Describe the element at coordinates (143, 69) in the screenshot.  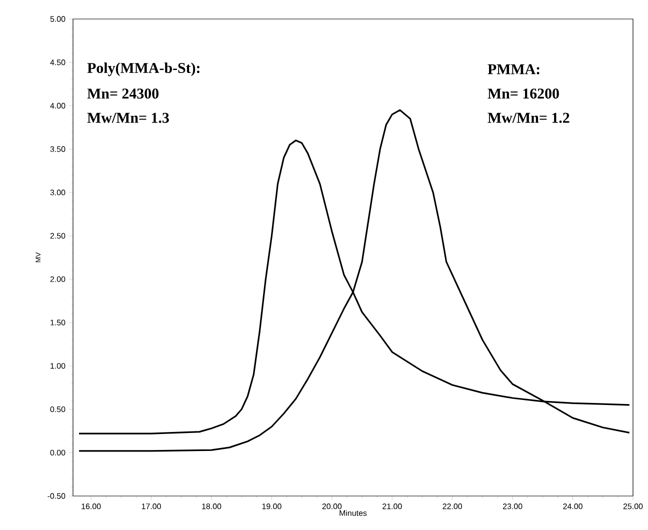
I see `annotation: Poly(MMA-b-St):` at that location.